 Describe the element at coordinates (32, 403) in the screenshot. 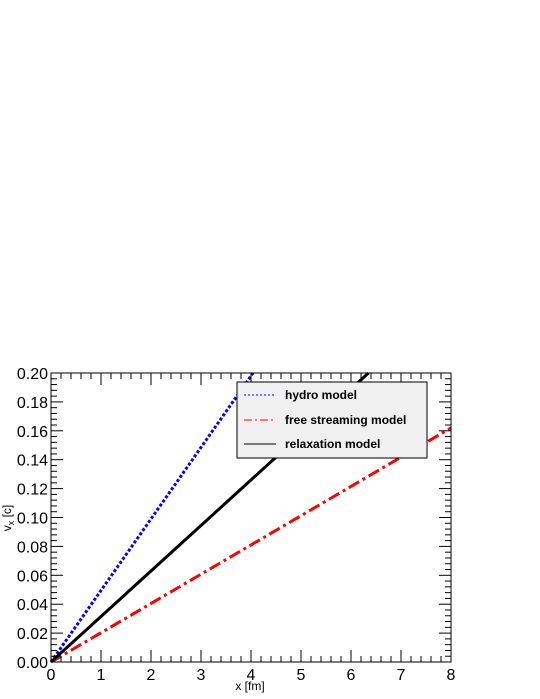

I see `y-tick-label: 0.18` at that location.